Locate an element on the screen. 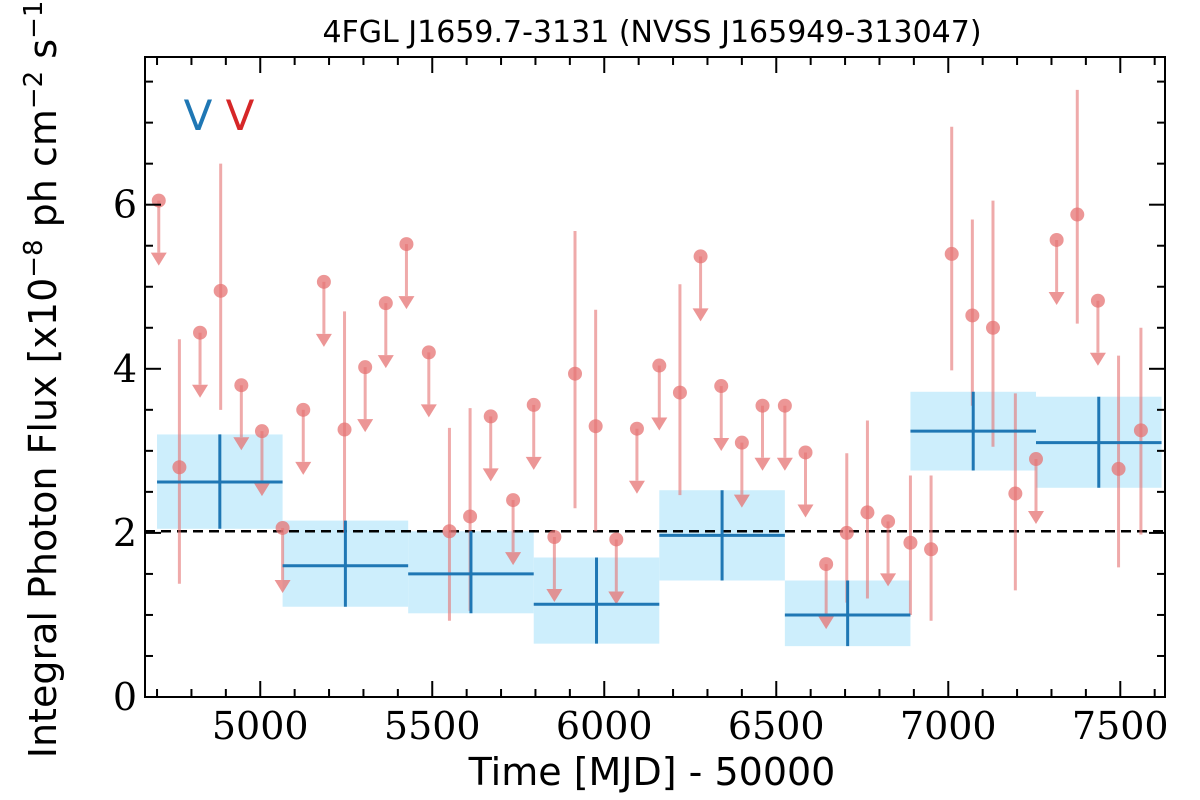 The image size is (1200, 800). x-tick-label-3: 6500 is located at coordinates (776, 726).